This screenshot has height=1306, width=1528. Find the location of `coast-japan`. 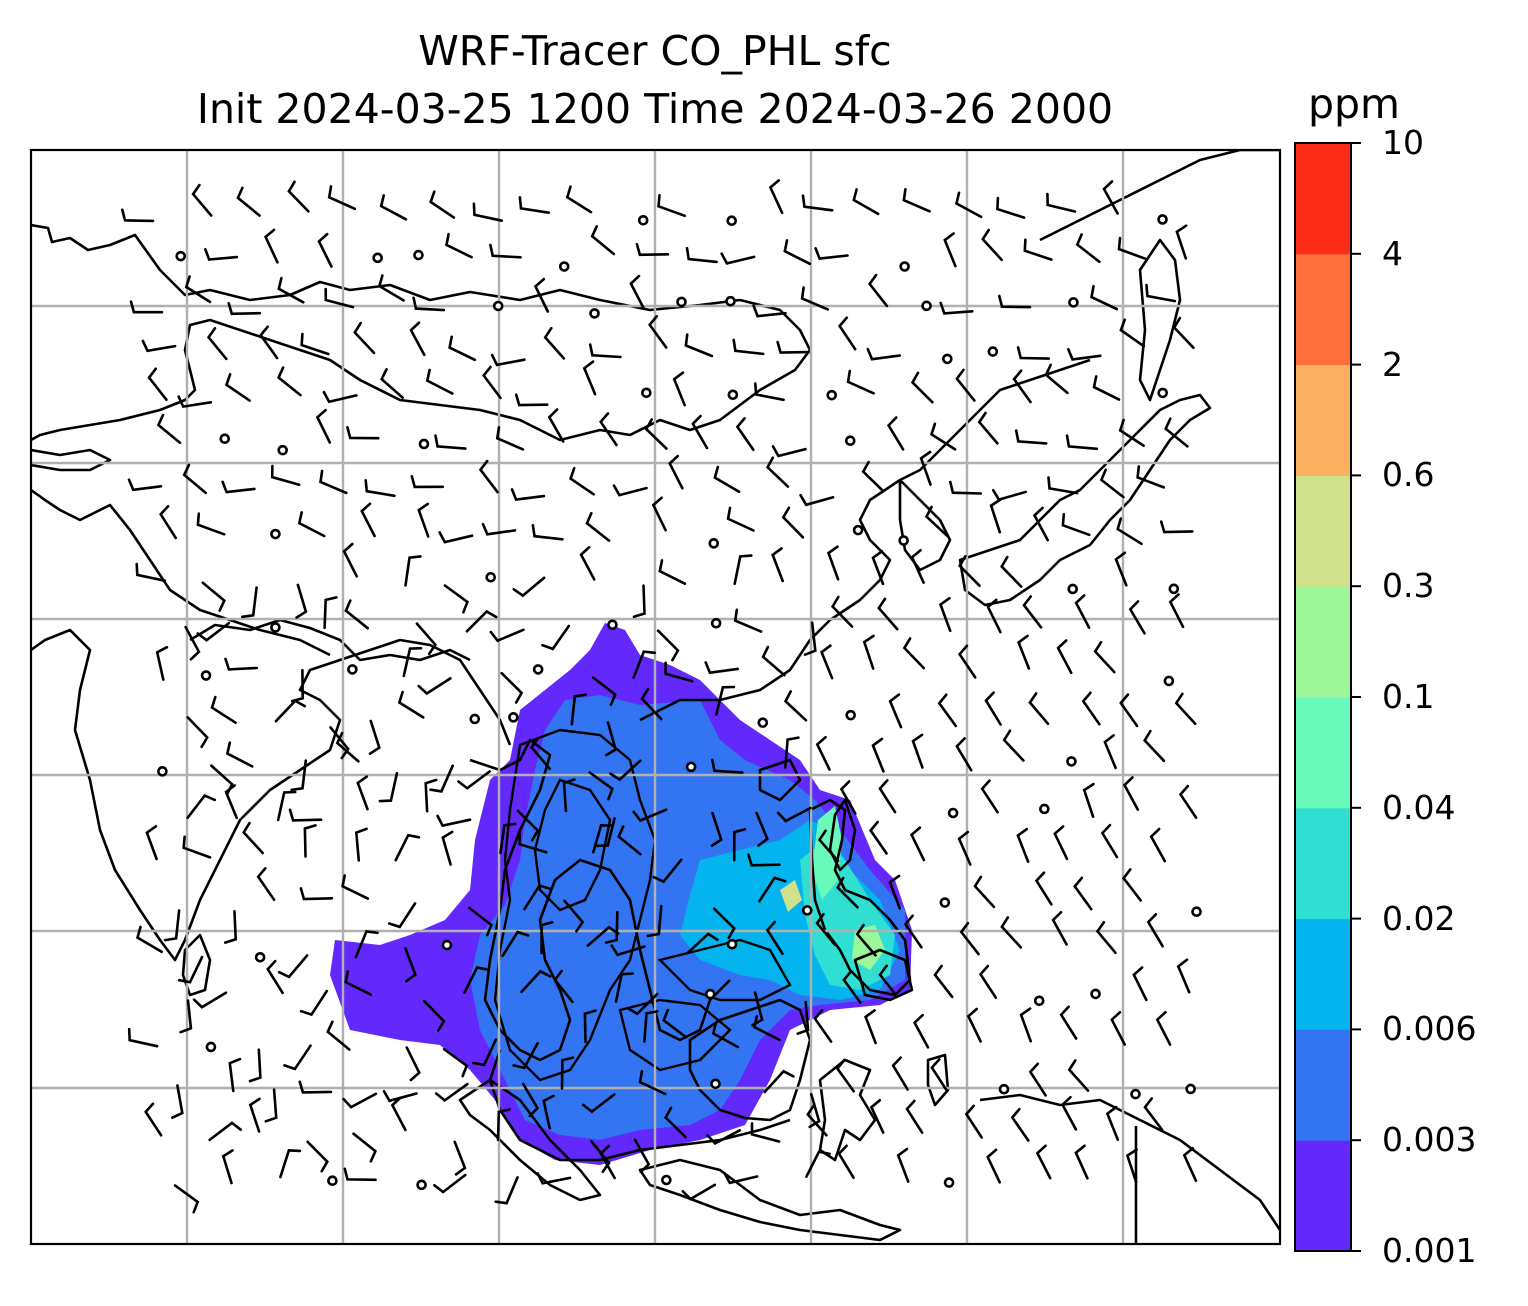

coast-japan is located at coordinates (1085, 500).